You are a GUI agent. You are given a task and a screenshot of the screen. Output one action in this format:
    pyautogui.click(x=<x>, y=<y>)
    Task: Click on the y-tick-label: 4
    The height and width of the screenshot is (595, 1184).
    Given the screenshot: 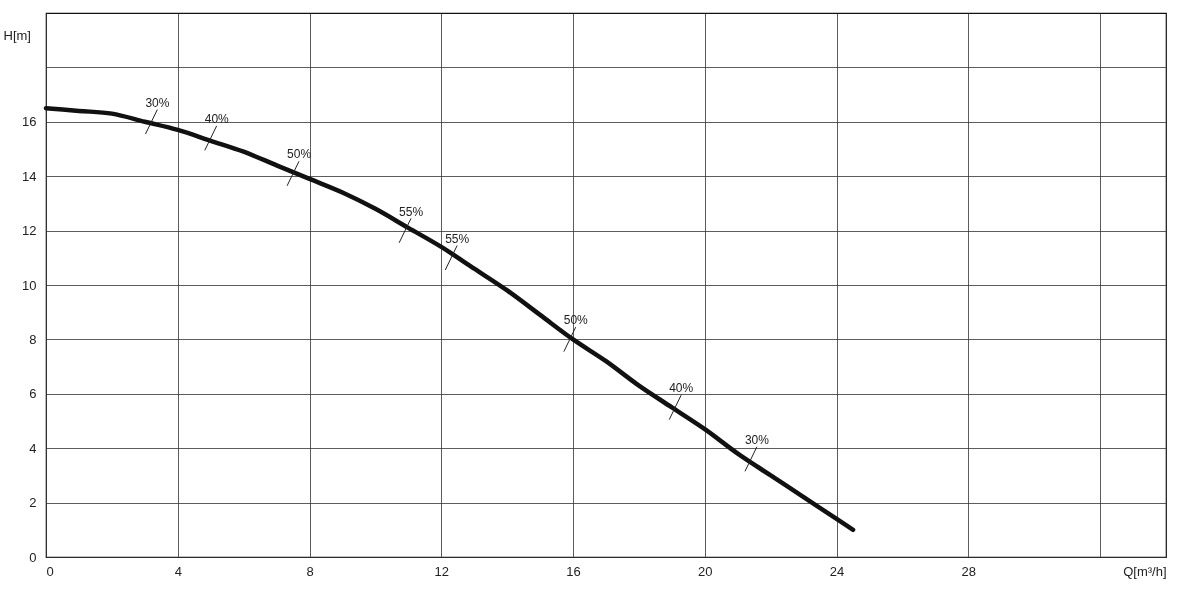 What is the action you would take?
    pyautogui.click(x=33, y=448)
    